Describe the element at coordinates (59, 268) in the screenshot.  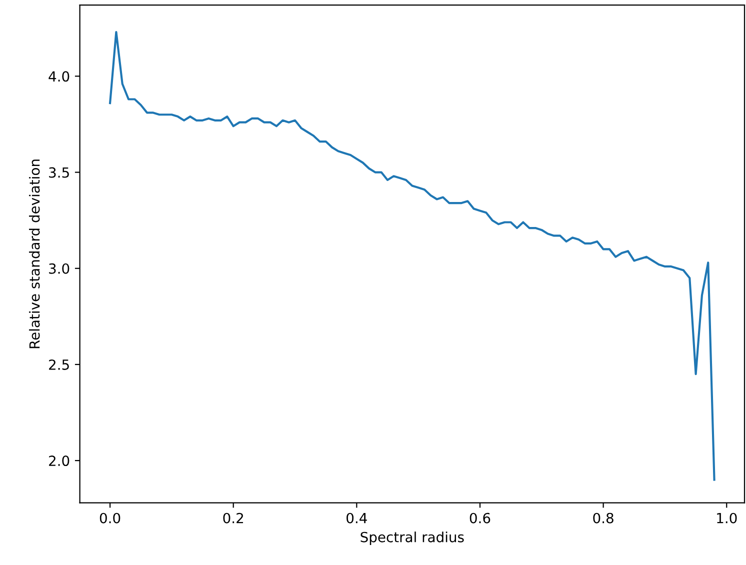
I see `y-tick-label: 3.0` at that location.